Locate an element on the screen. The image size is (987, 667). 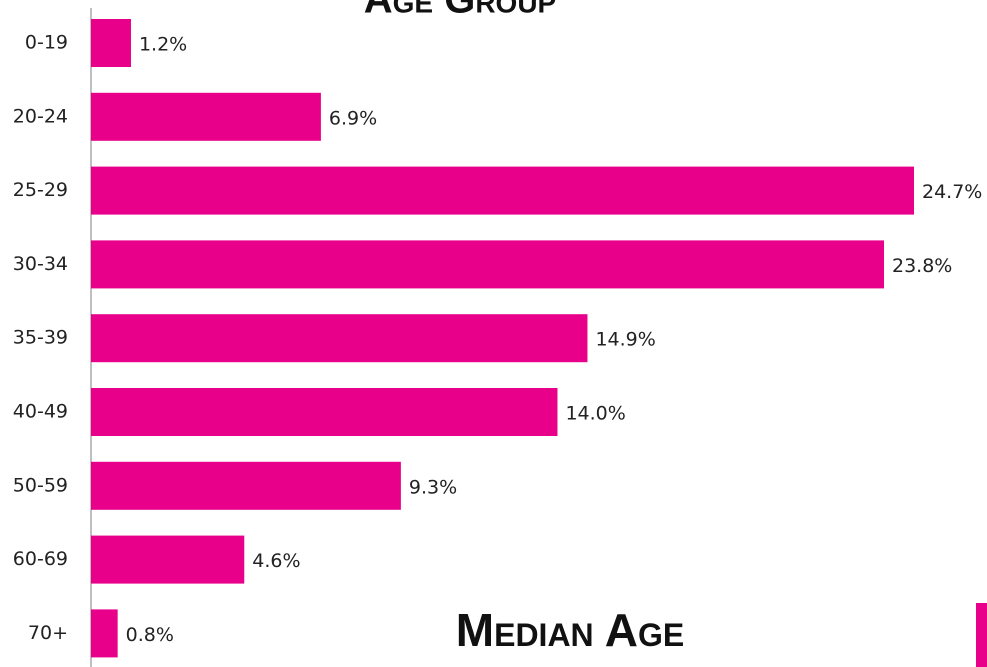
y-tick-label: 25-29 is located at coordinates (40, 190).